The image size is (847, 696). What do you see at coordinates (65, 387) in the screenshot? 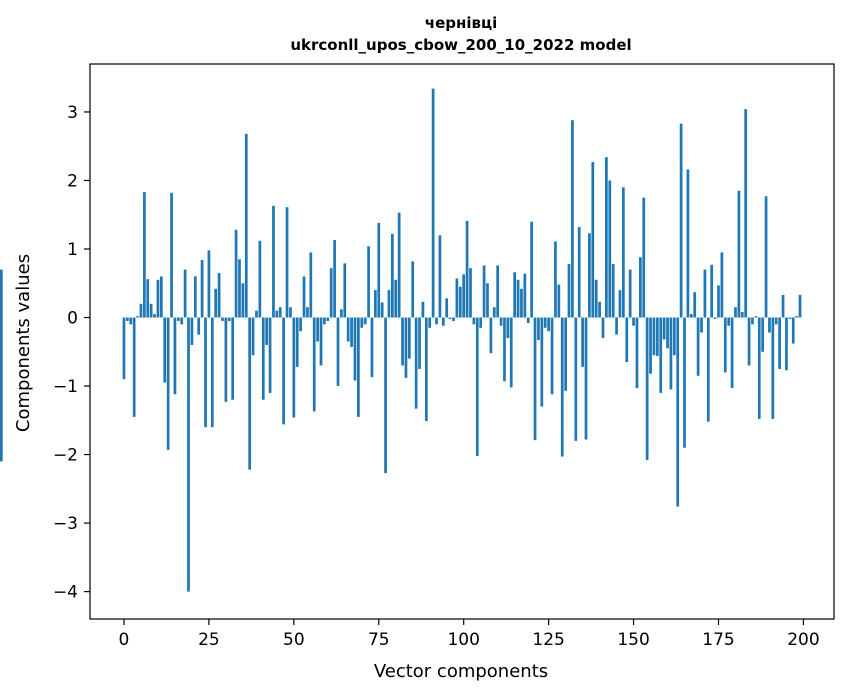
I see `y-tick-label: −1` at bounding box center [65, 387].